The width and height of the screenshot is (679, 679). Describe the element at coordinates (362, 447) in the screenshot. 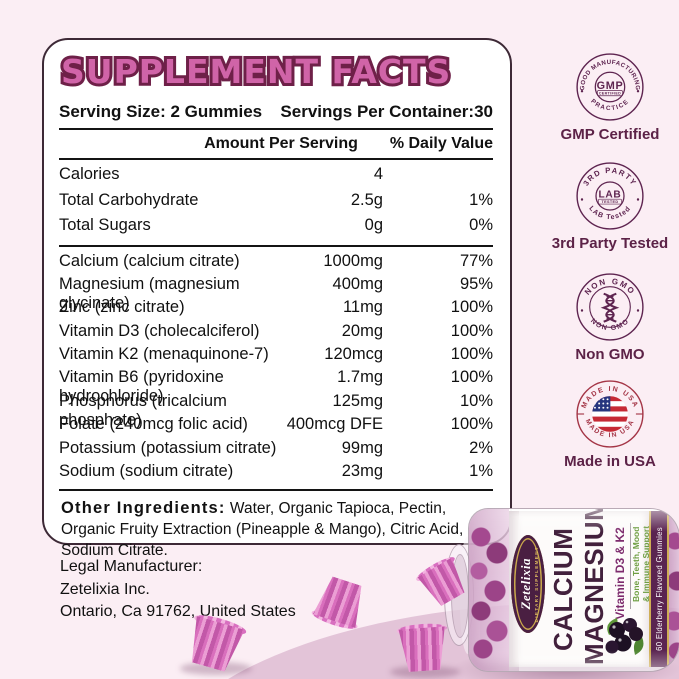

I see `nutrient-amount: 99mg` at that location.